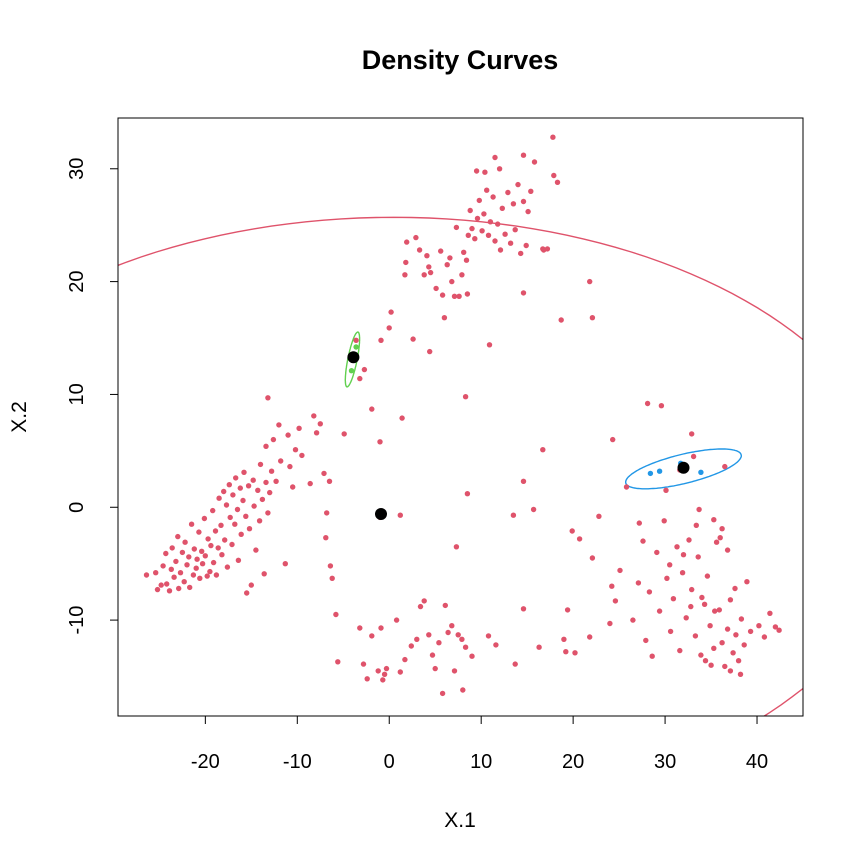 The width and height of the screenshot is (864, 864). What do you see at coordinates (77, 394) in the screenshot?
I see `y-tick-label: 10` at bounding box center [77, 394].